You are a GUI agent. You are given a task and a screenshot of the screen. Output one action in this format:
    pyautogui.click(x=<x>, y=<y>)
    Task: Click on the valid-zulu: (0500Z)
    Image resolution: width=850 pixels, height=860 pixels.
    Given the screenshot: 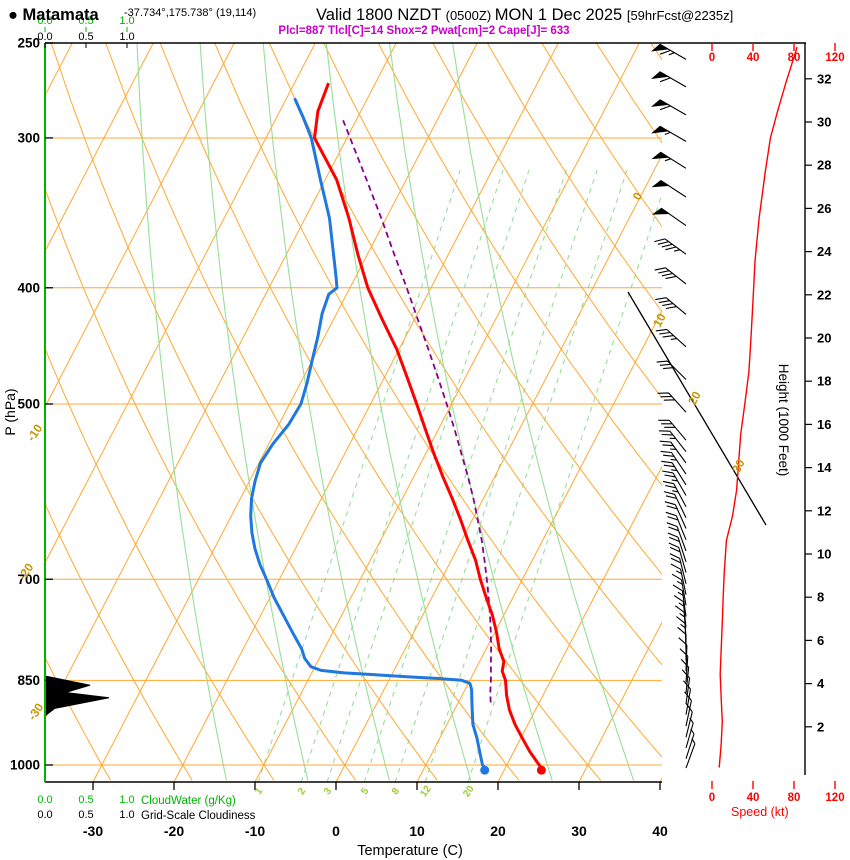 What is the action you would take?
    pyautogui.click(x=470, y=15)
    